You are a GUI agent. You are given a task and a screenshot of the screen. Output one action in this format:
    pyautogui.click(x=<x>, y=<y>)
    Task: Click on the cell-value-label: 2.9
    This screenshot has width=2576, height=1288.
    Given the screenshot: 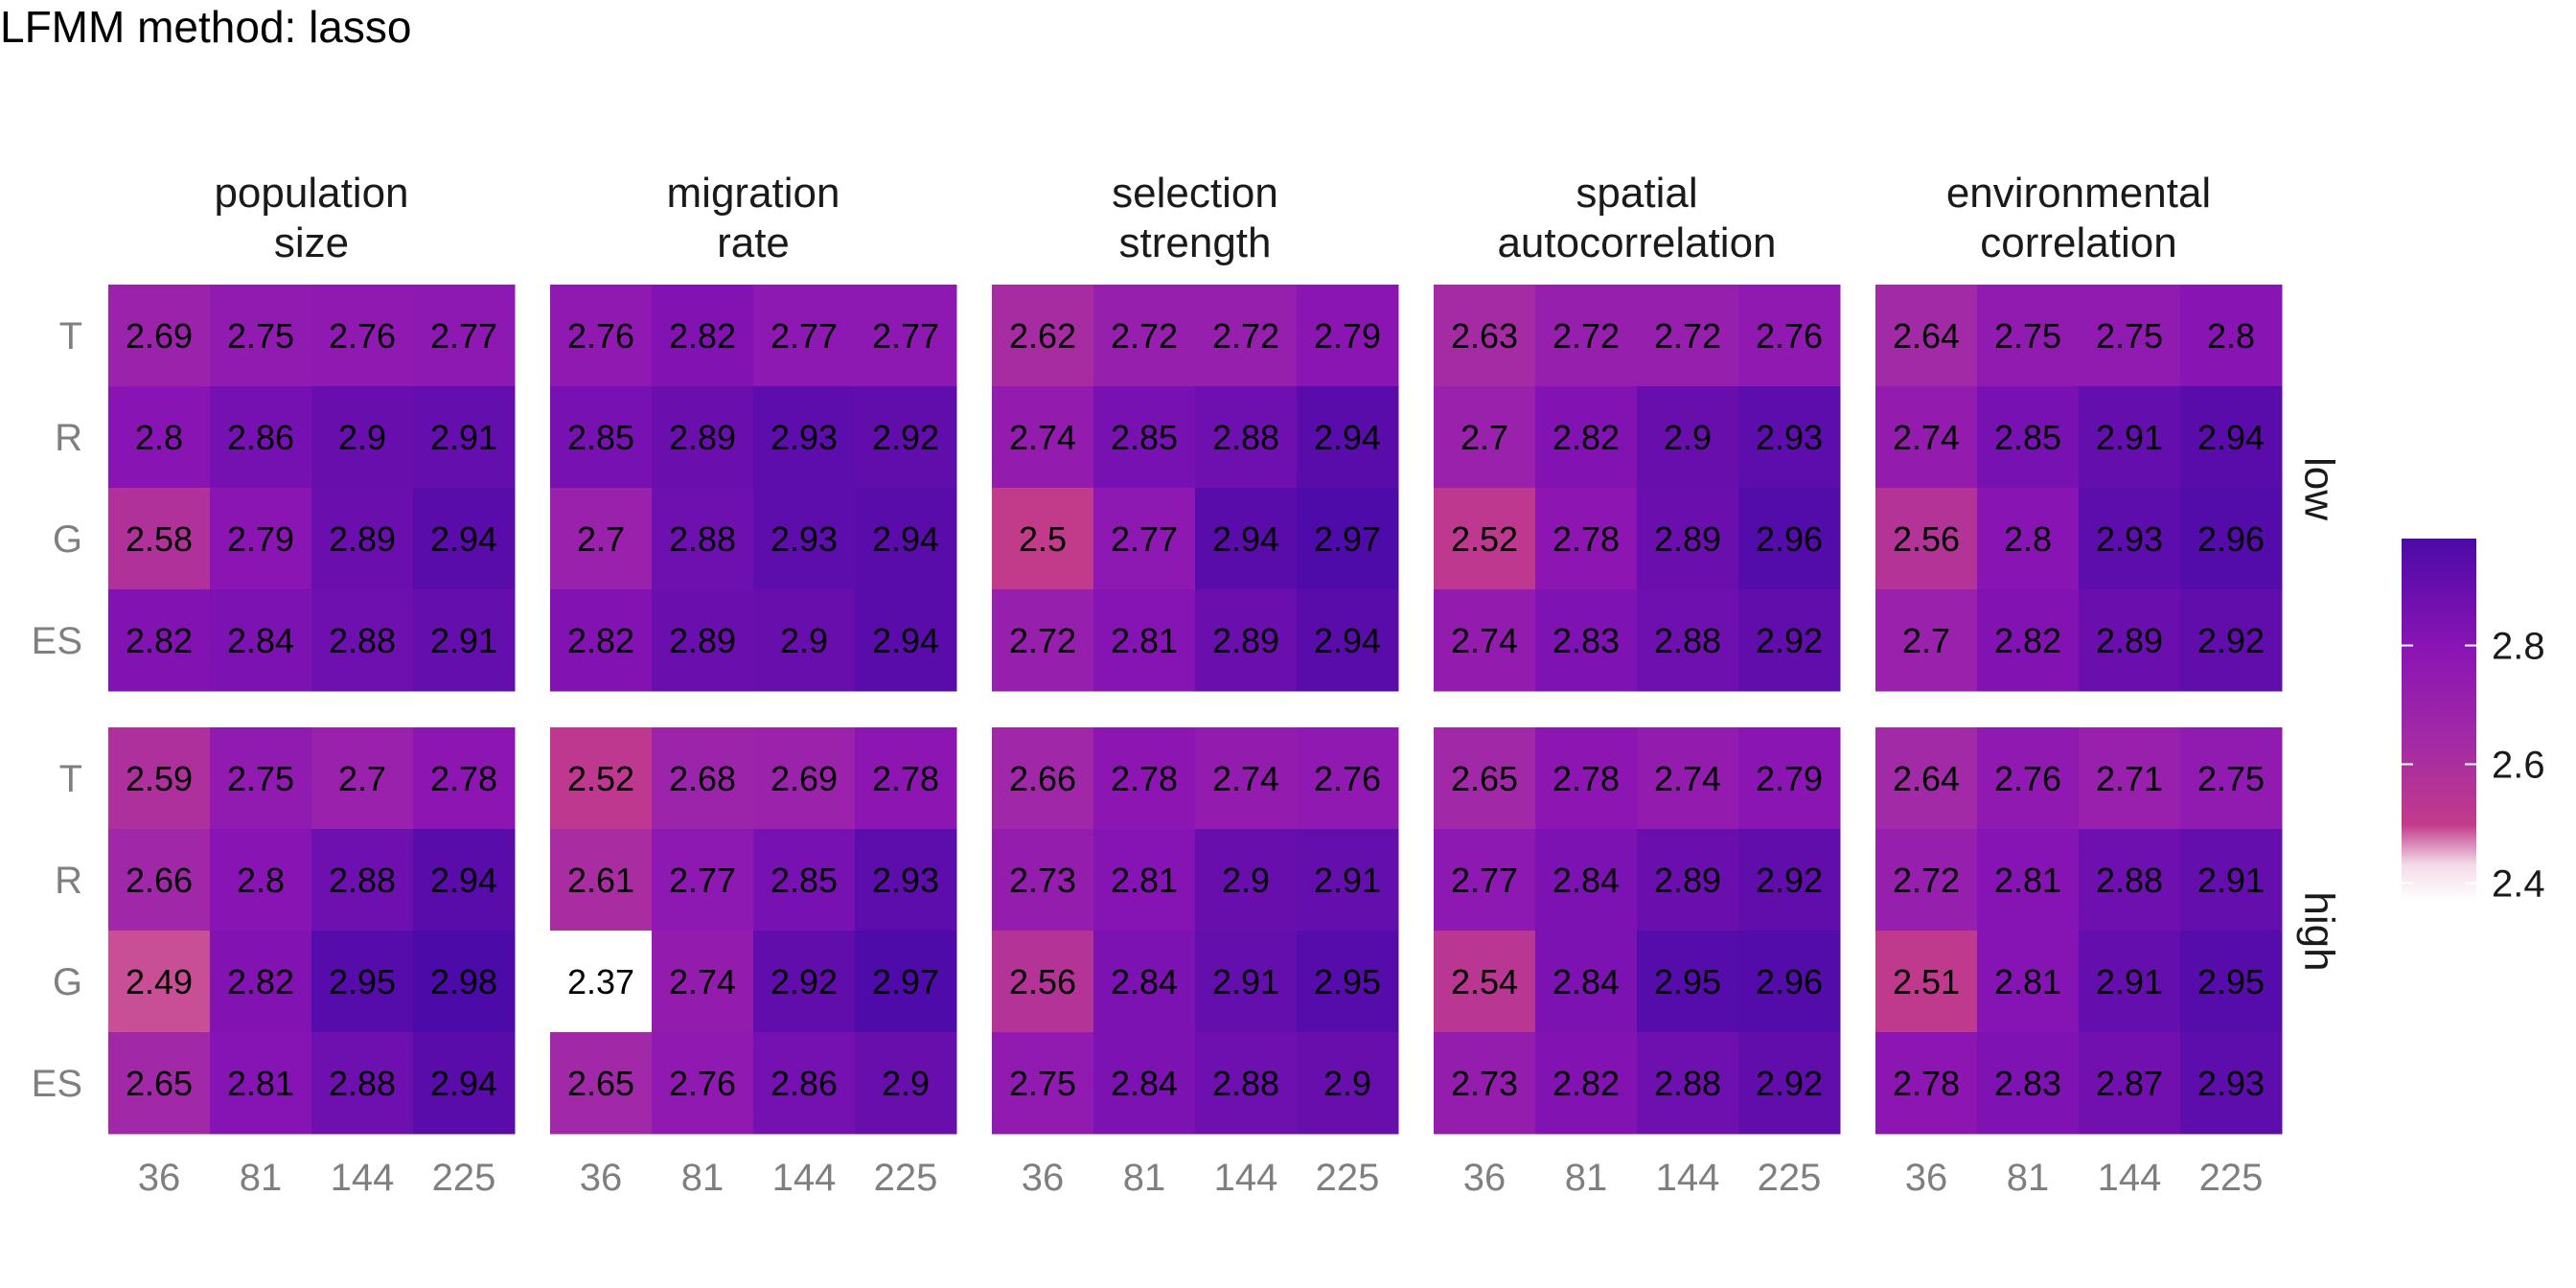 What is the action you would take?
    pyautogui.click(x=906, y=1084)
    